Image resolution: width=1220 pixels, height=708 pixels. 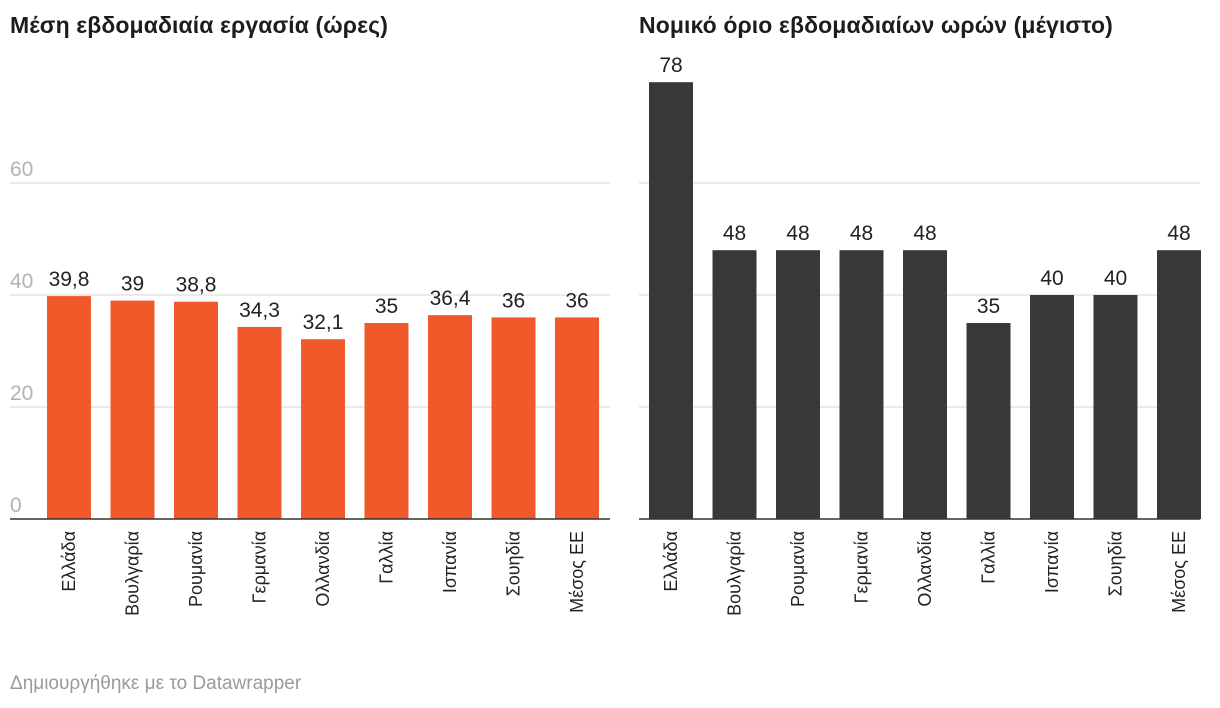 What do you see at coordinates (132, 284) in the screenshot?
I see `data-label: 39` at bounding box center [132, 284].